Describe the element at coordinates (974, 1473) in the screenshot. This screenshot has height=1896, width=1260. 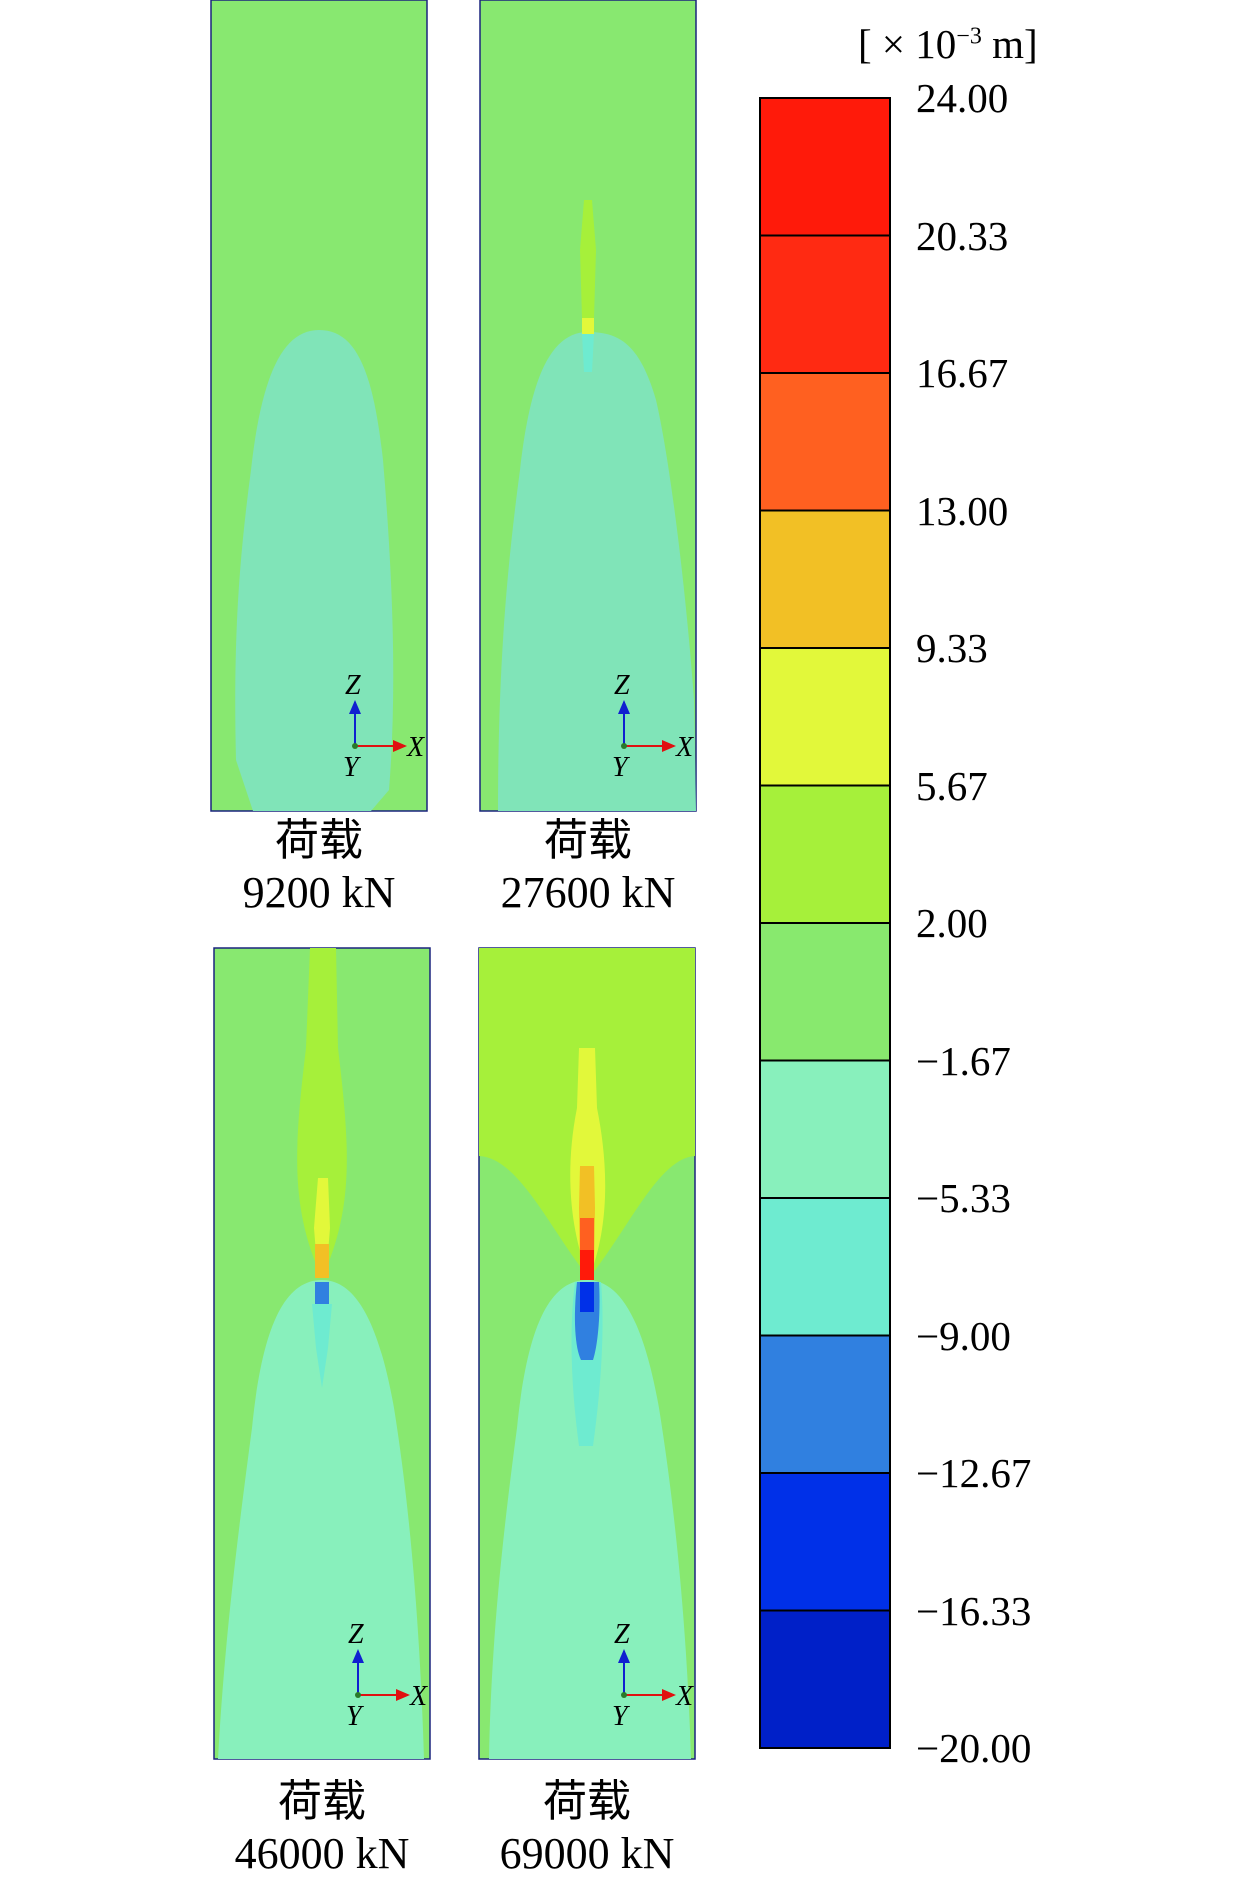
I see `colorbar-tick-label: −12.67` at that location.